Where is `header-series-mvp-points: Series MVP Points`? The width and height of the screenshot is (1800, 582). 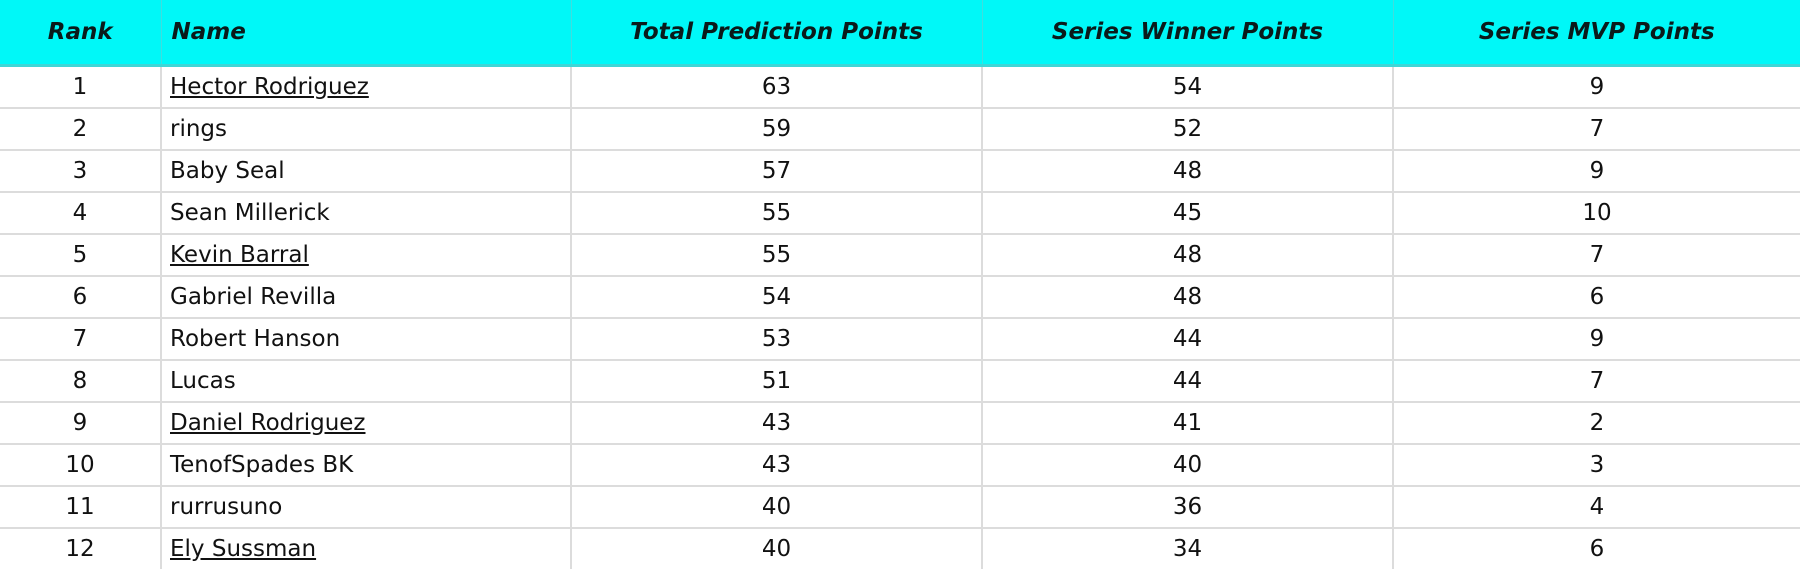 header-series-mvp-points: Series MVP Points is located at coordinates (1596, 32).